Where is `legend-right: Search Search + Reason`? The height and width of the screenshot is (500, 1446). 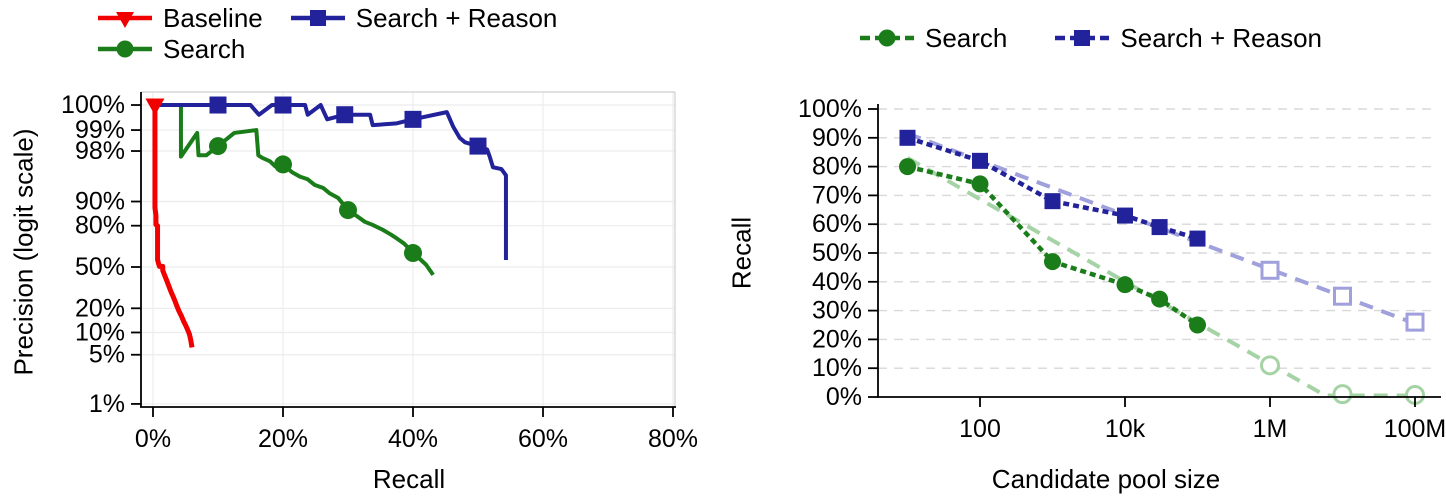
legend-right: Search Search + Reason is located at coordinates (1090, 37).